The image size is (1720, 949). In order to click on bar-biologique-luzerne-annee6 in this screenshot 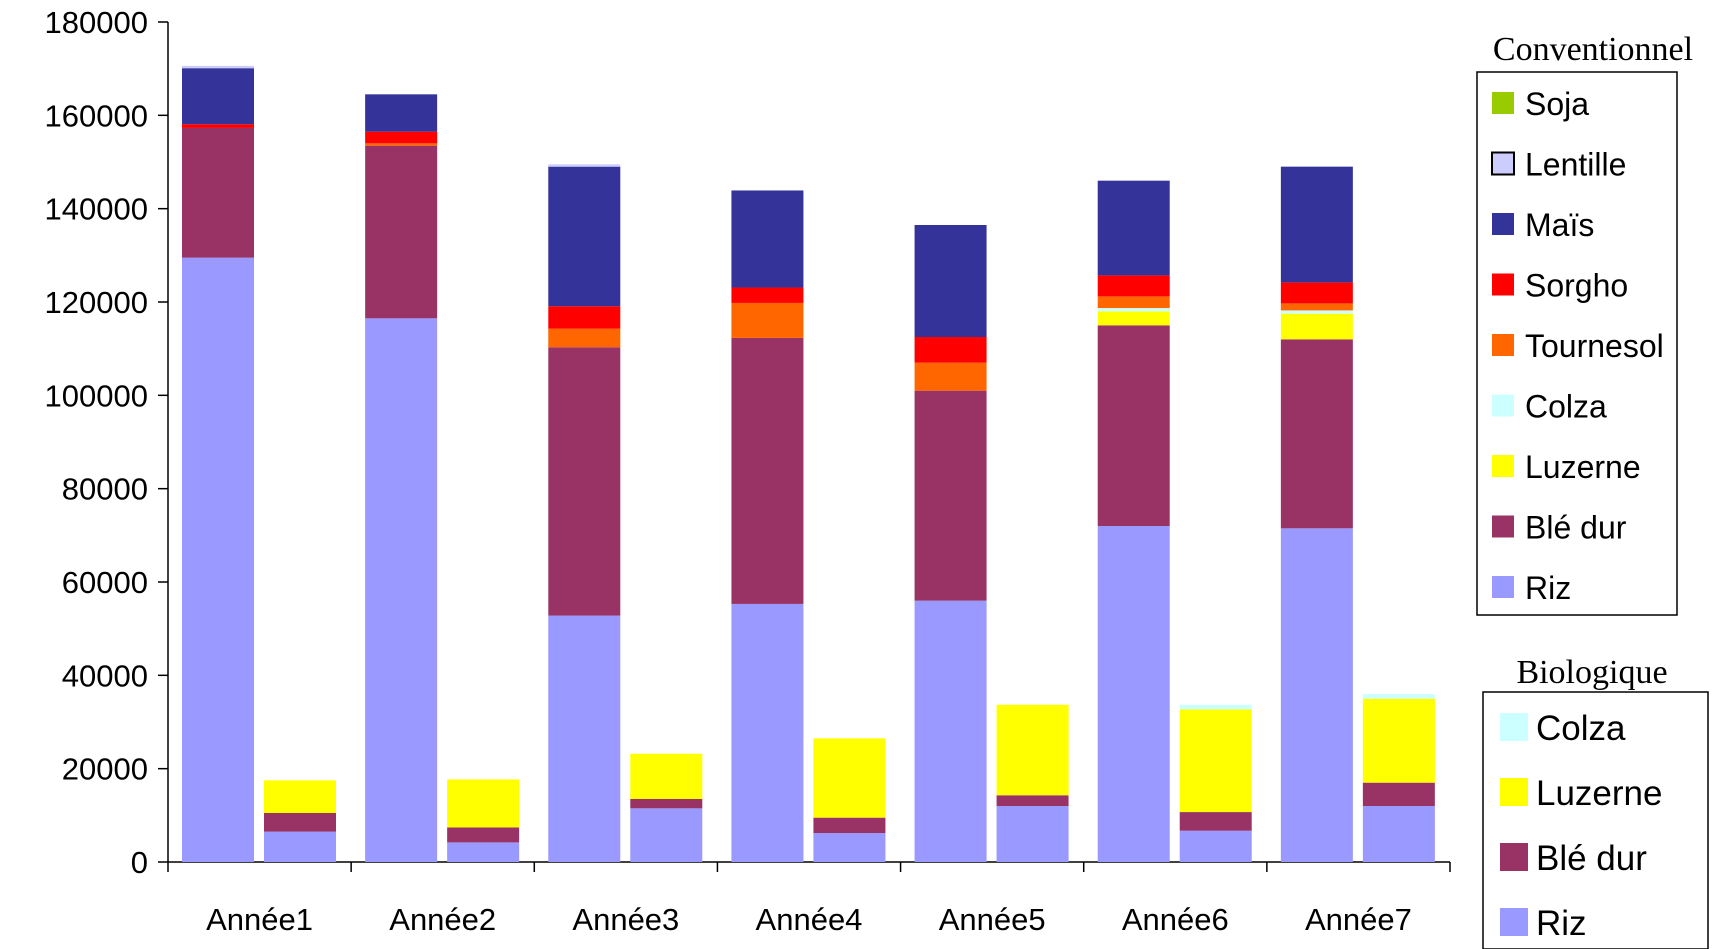, I will do `click(1215, 761)`.